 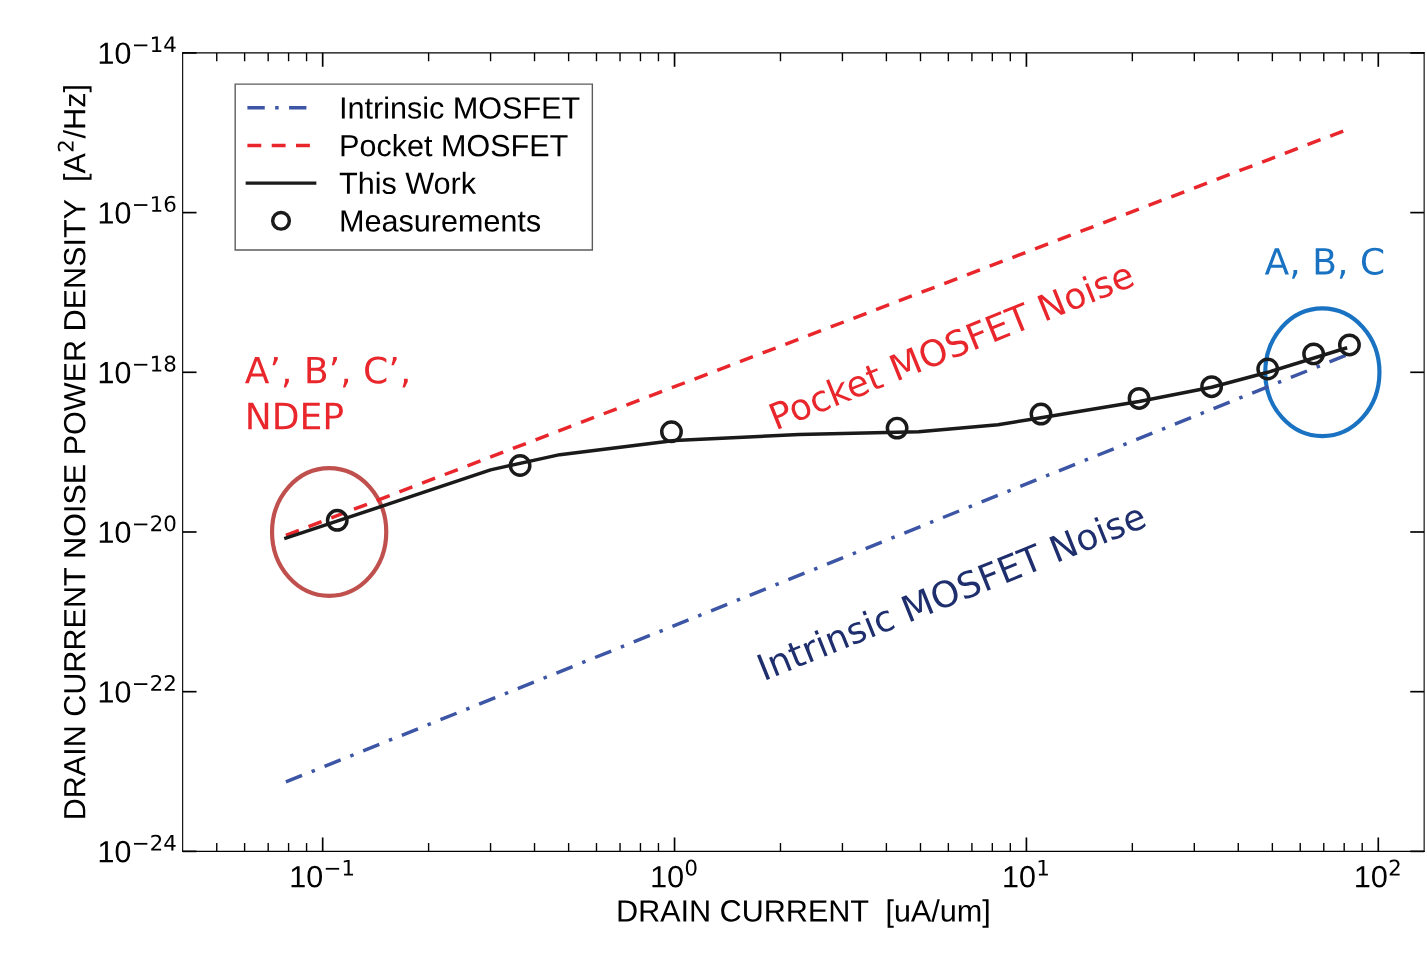 I want to click on y-tick-label: 10$^{−18}$, so click(x=137, y=369).